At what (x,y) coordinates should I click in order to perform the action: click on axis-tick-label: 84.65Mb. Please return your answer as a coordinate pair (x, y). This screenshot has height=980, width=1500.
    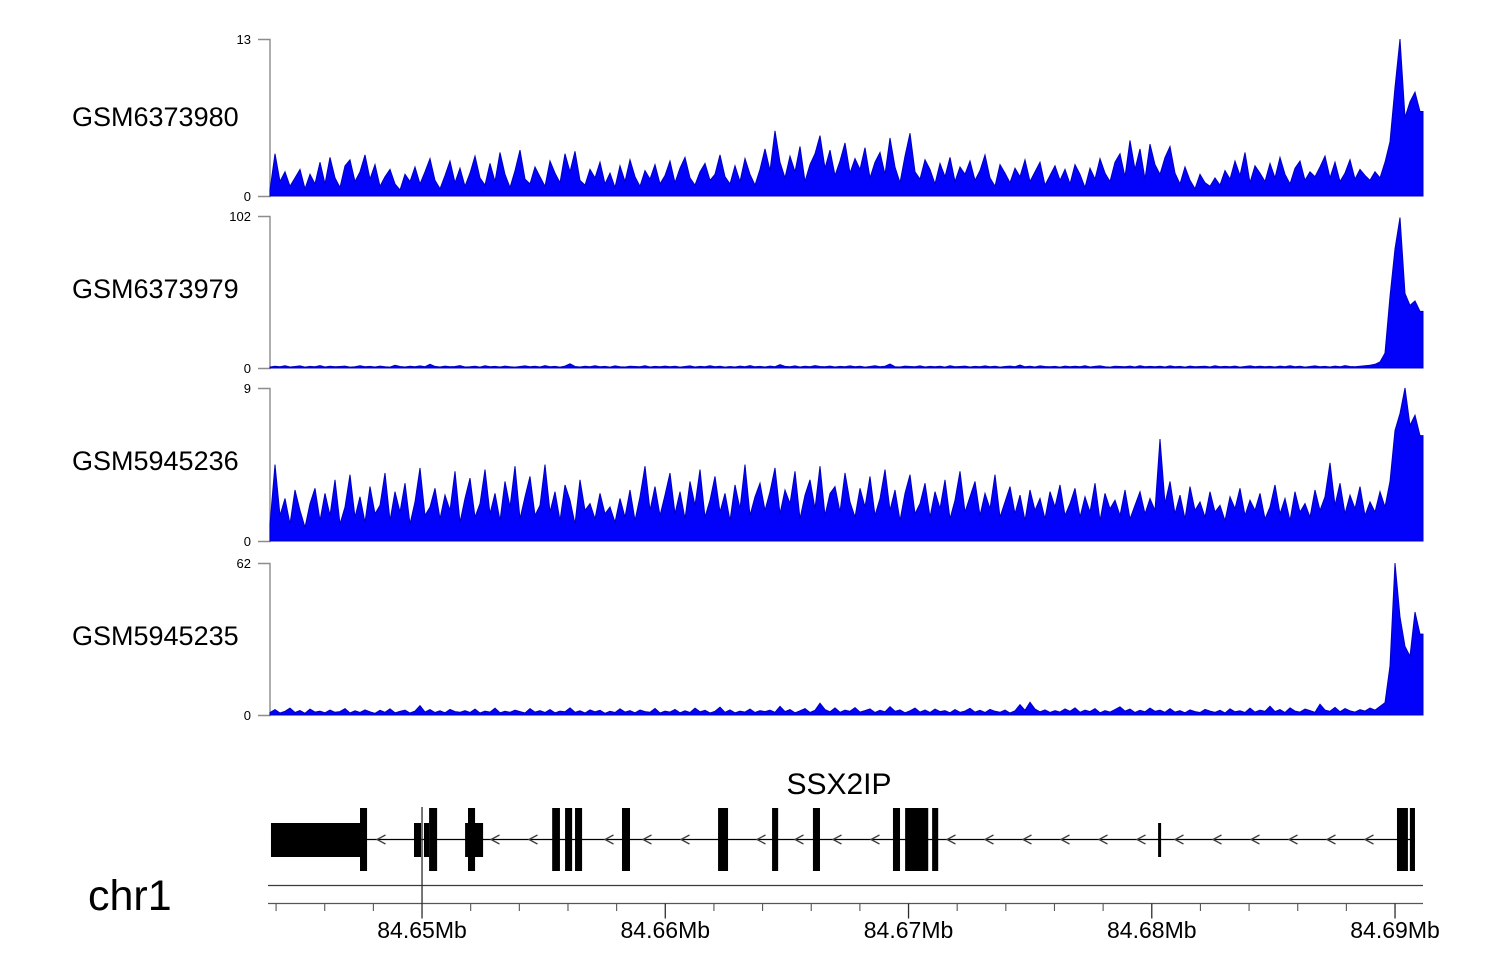
    Looking at the image, I should click on (422, 930).